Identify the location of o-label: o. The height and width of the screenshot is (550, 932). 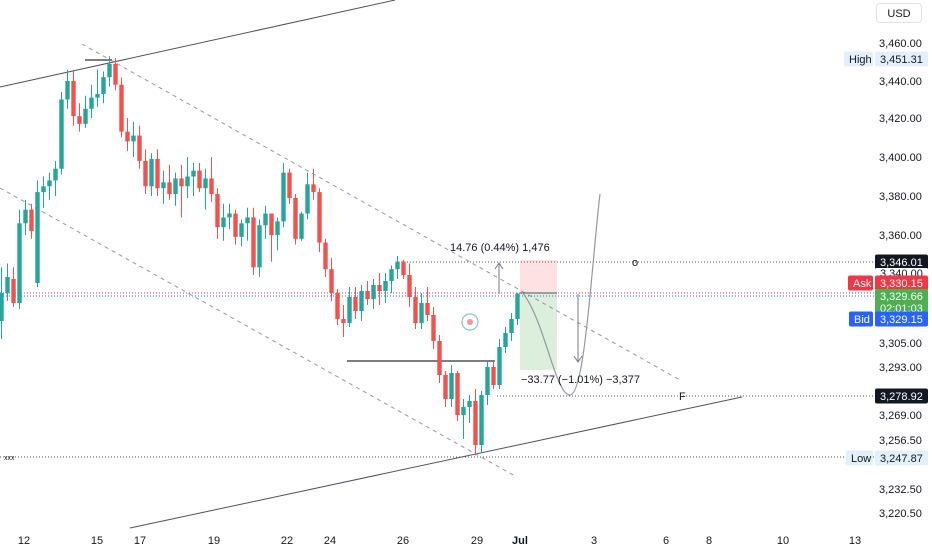
(635, 263).